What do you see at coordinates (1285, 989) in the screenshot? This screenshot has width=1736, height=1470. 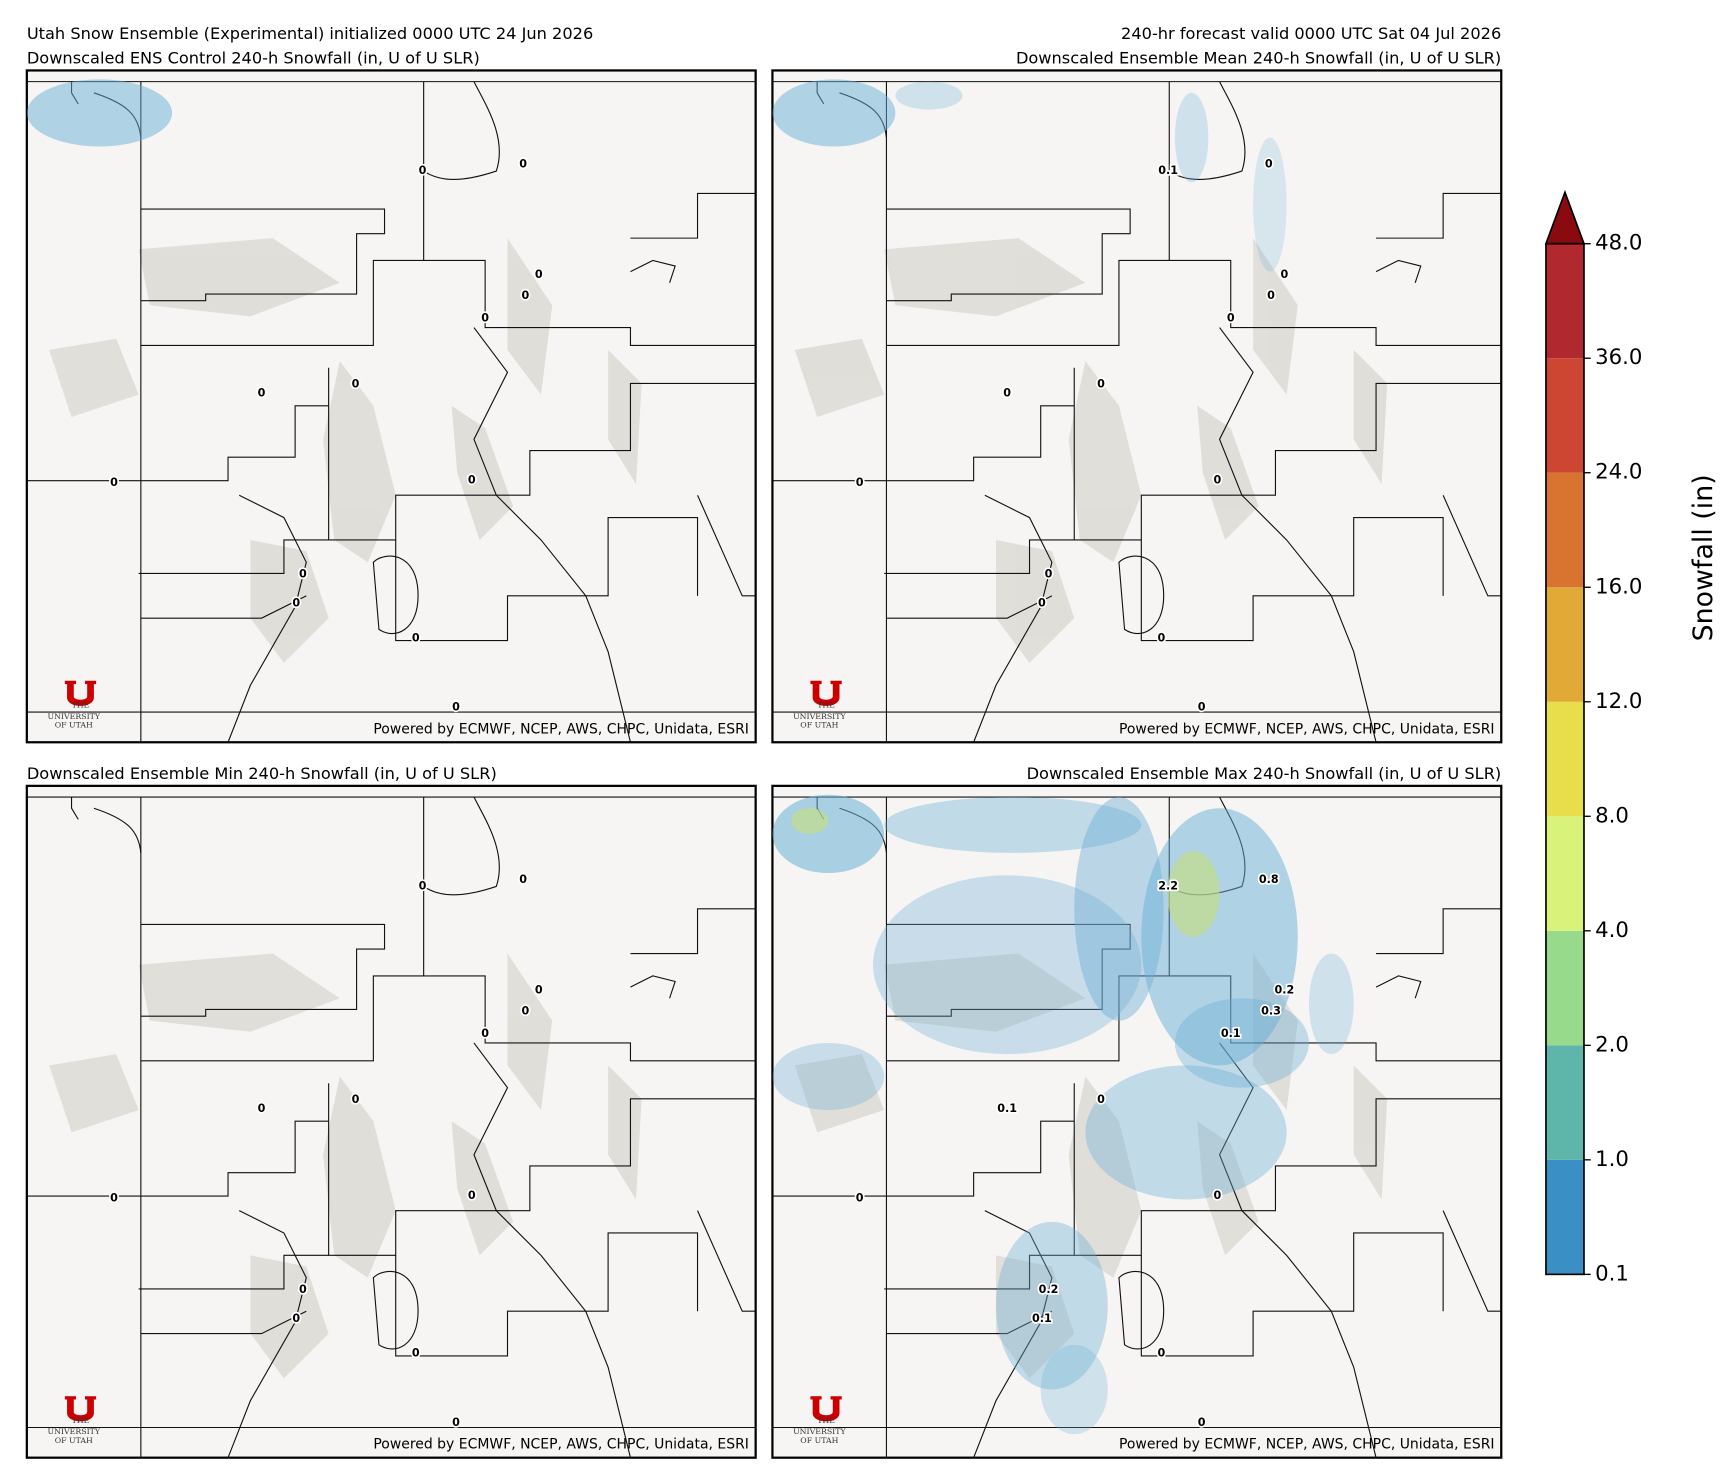 I see `point-label: 0.2` at bounding box center [1285, 989].